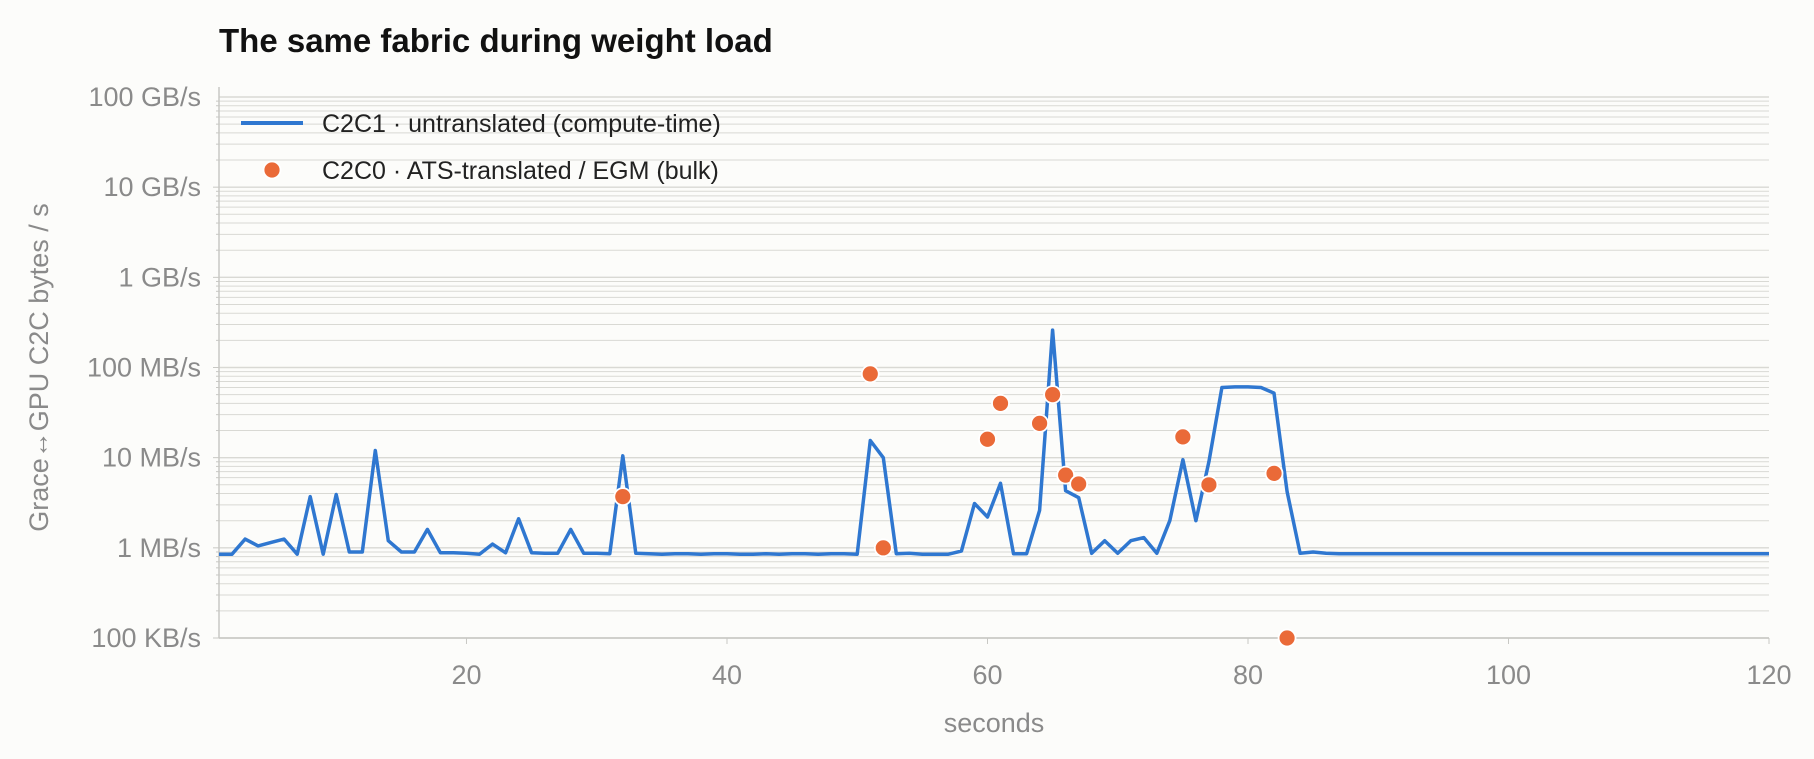  What do you see at coordinates (152, 187) in the screenshot?
I see `y-tick-label: 10 GB/s` at bounding box center [152, 187].